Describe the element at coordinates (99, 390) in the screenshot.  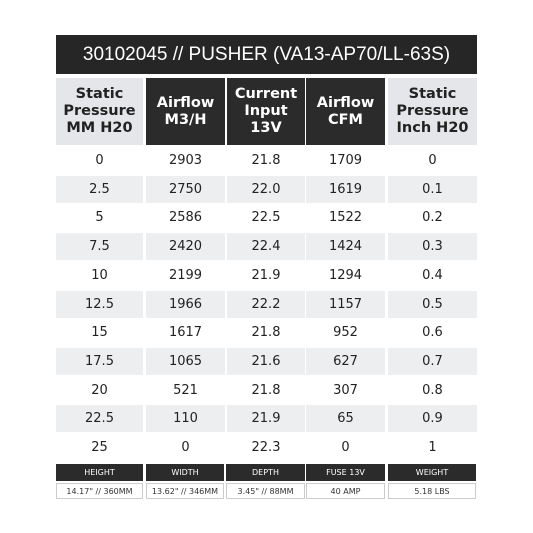
I see `table-cell: 20` at that location.